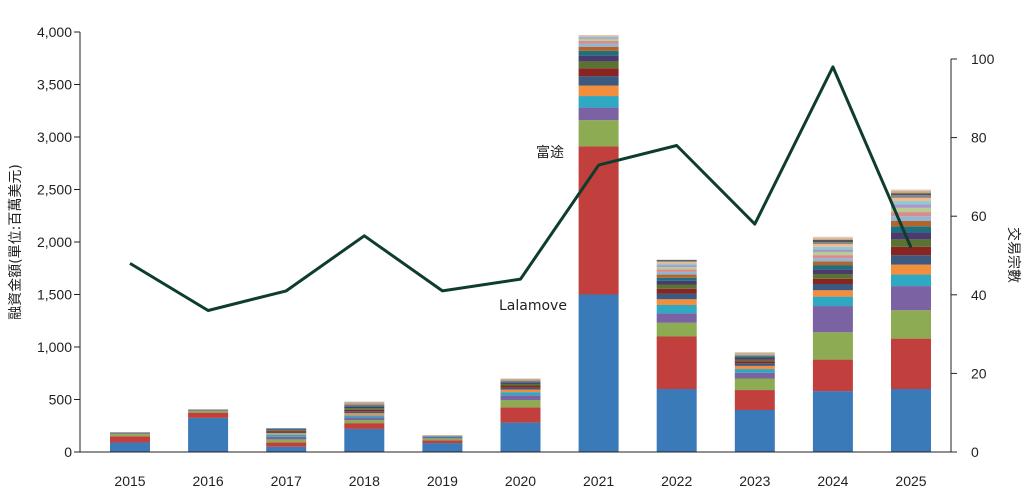  Describe the element at coordinates (754, 481) in the screenshot. I see `x-tick-label: 2023` at that location.